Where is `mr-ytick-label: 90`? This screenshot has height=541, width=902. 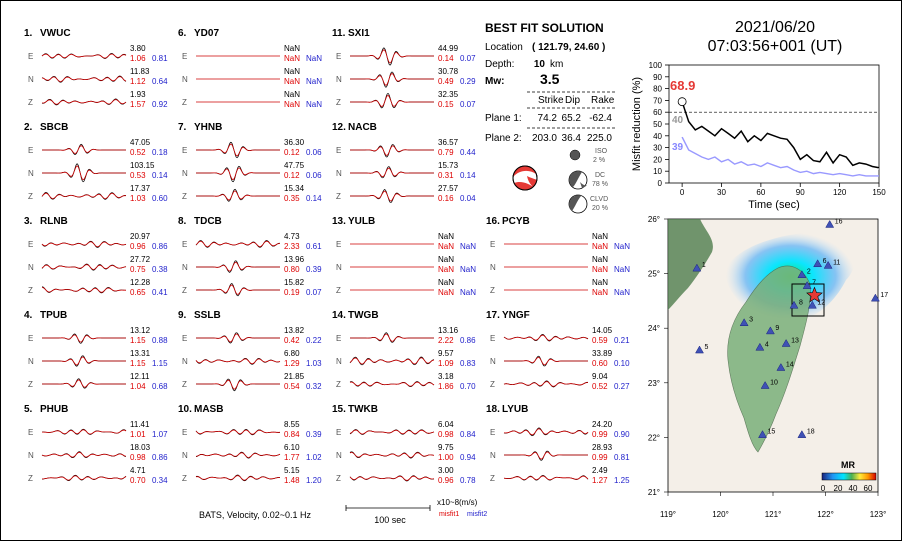 mr-ytick-label: 90 is located at coordinates (657, 77).